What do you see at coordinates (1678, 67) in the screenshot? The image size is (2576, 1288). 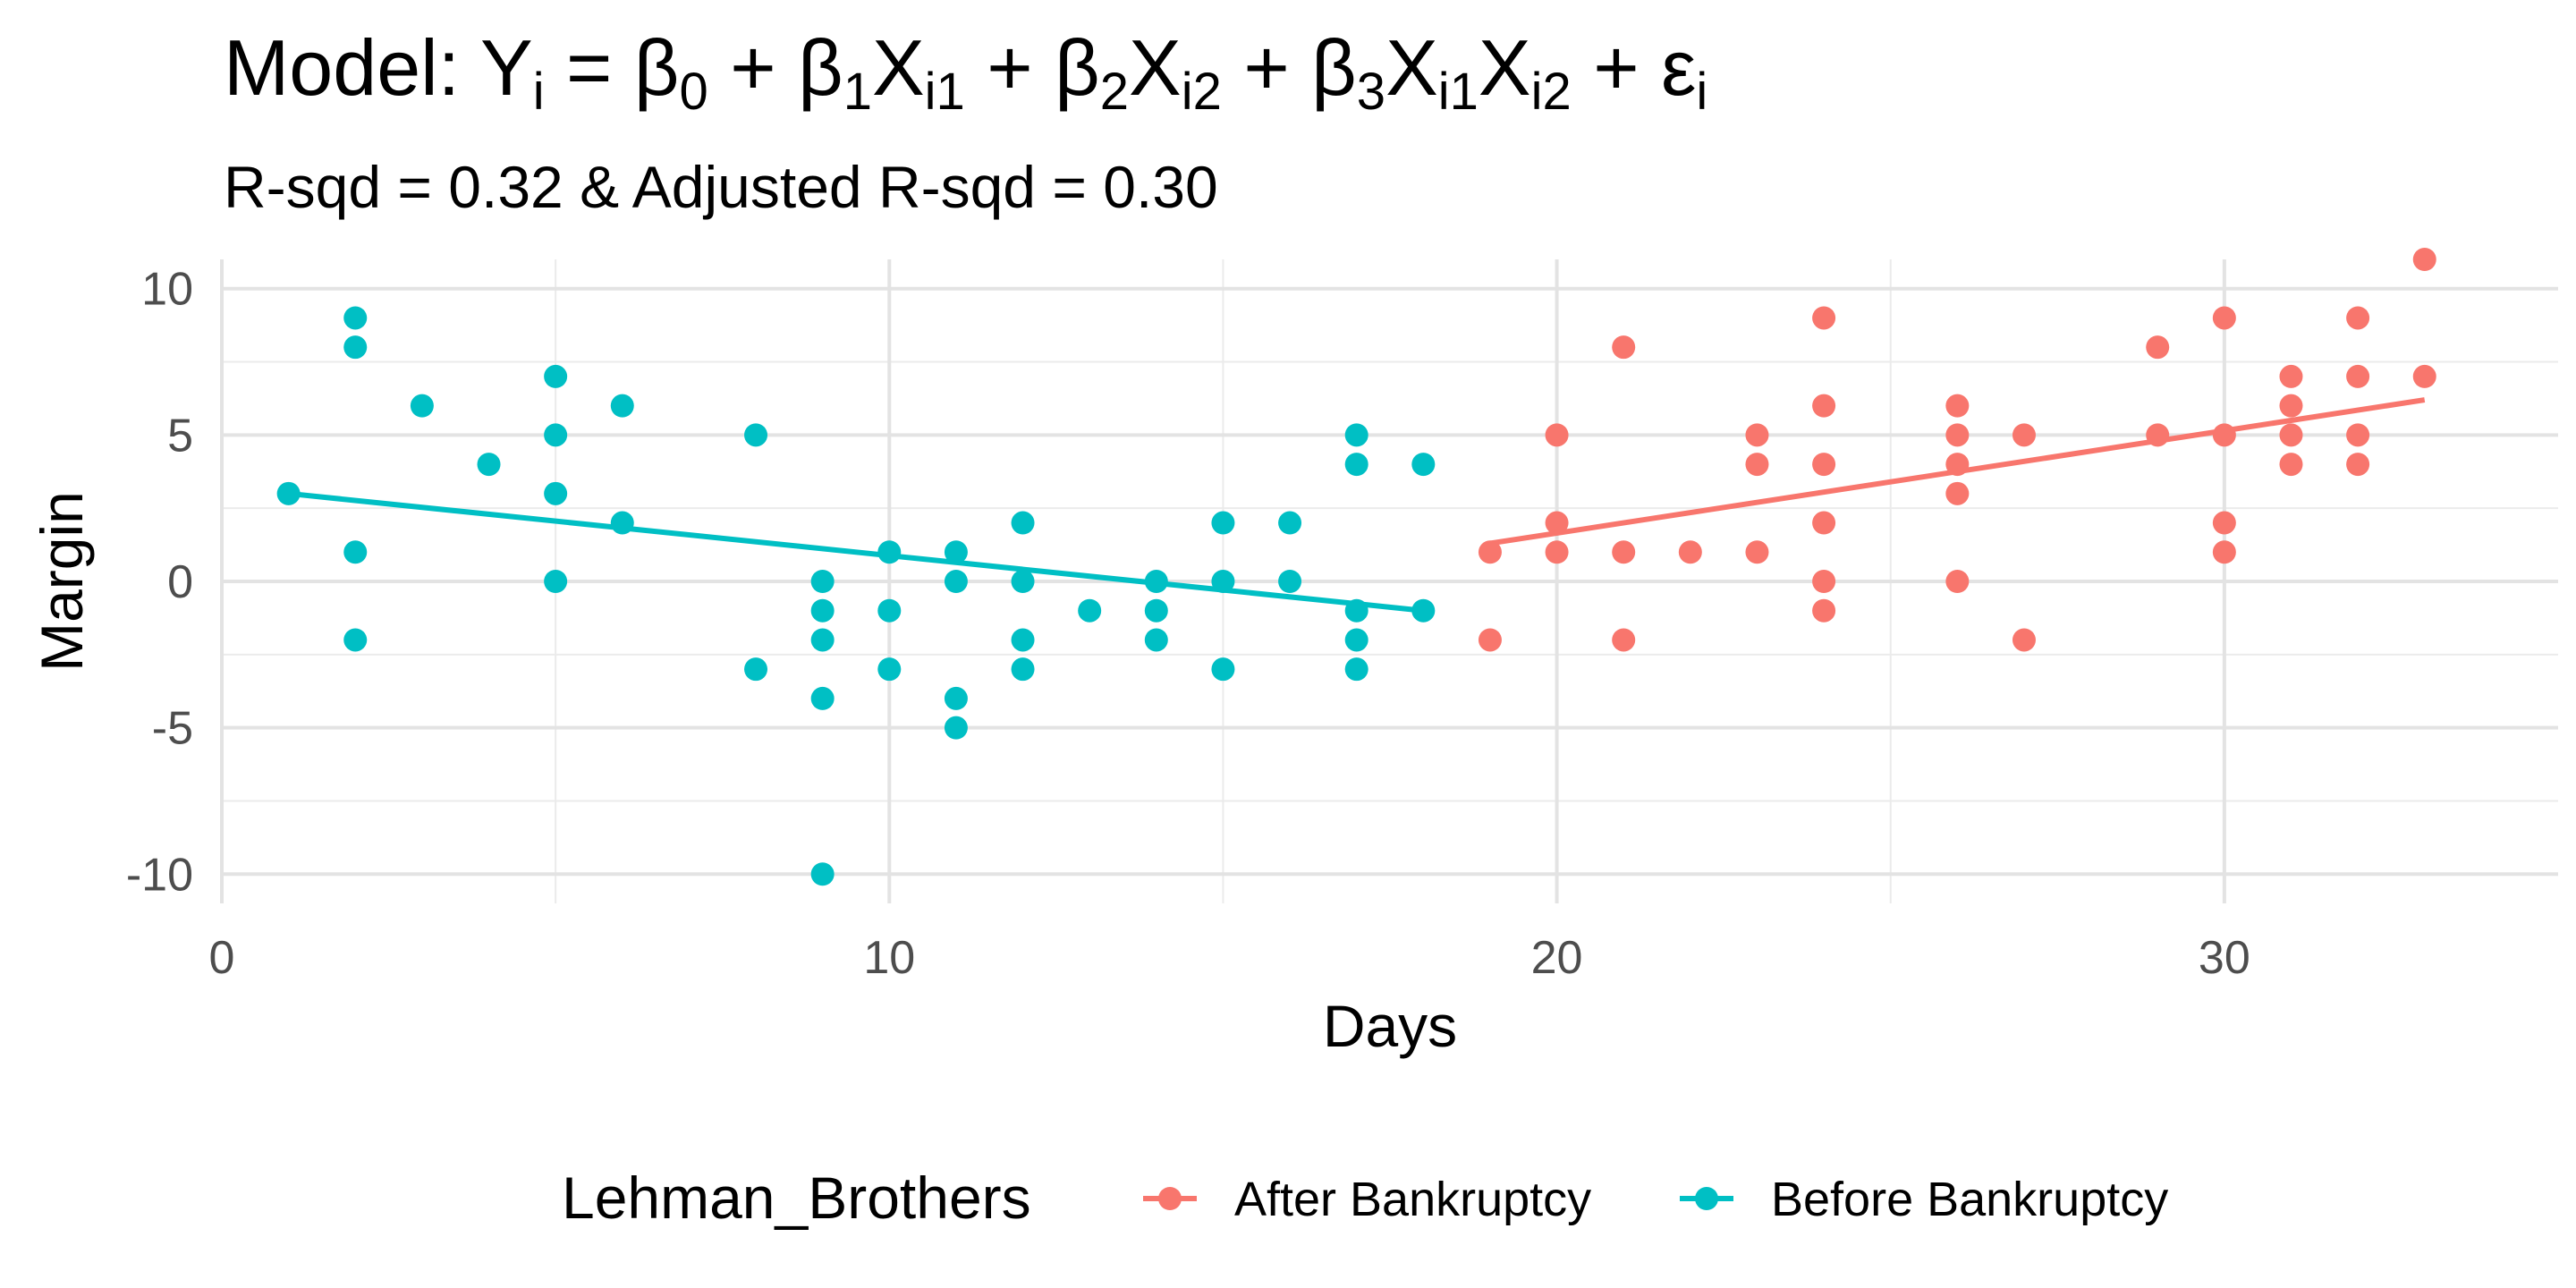 I see `title-part: ε` at bounding box center [1678, 67].